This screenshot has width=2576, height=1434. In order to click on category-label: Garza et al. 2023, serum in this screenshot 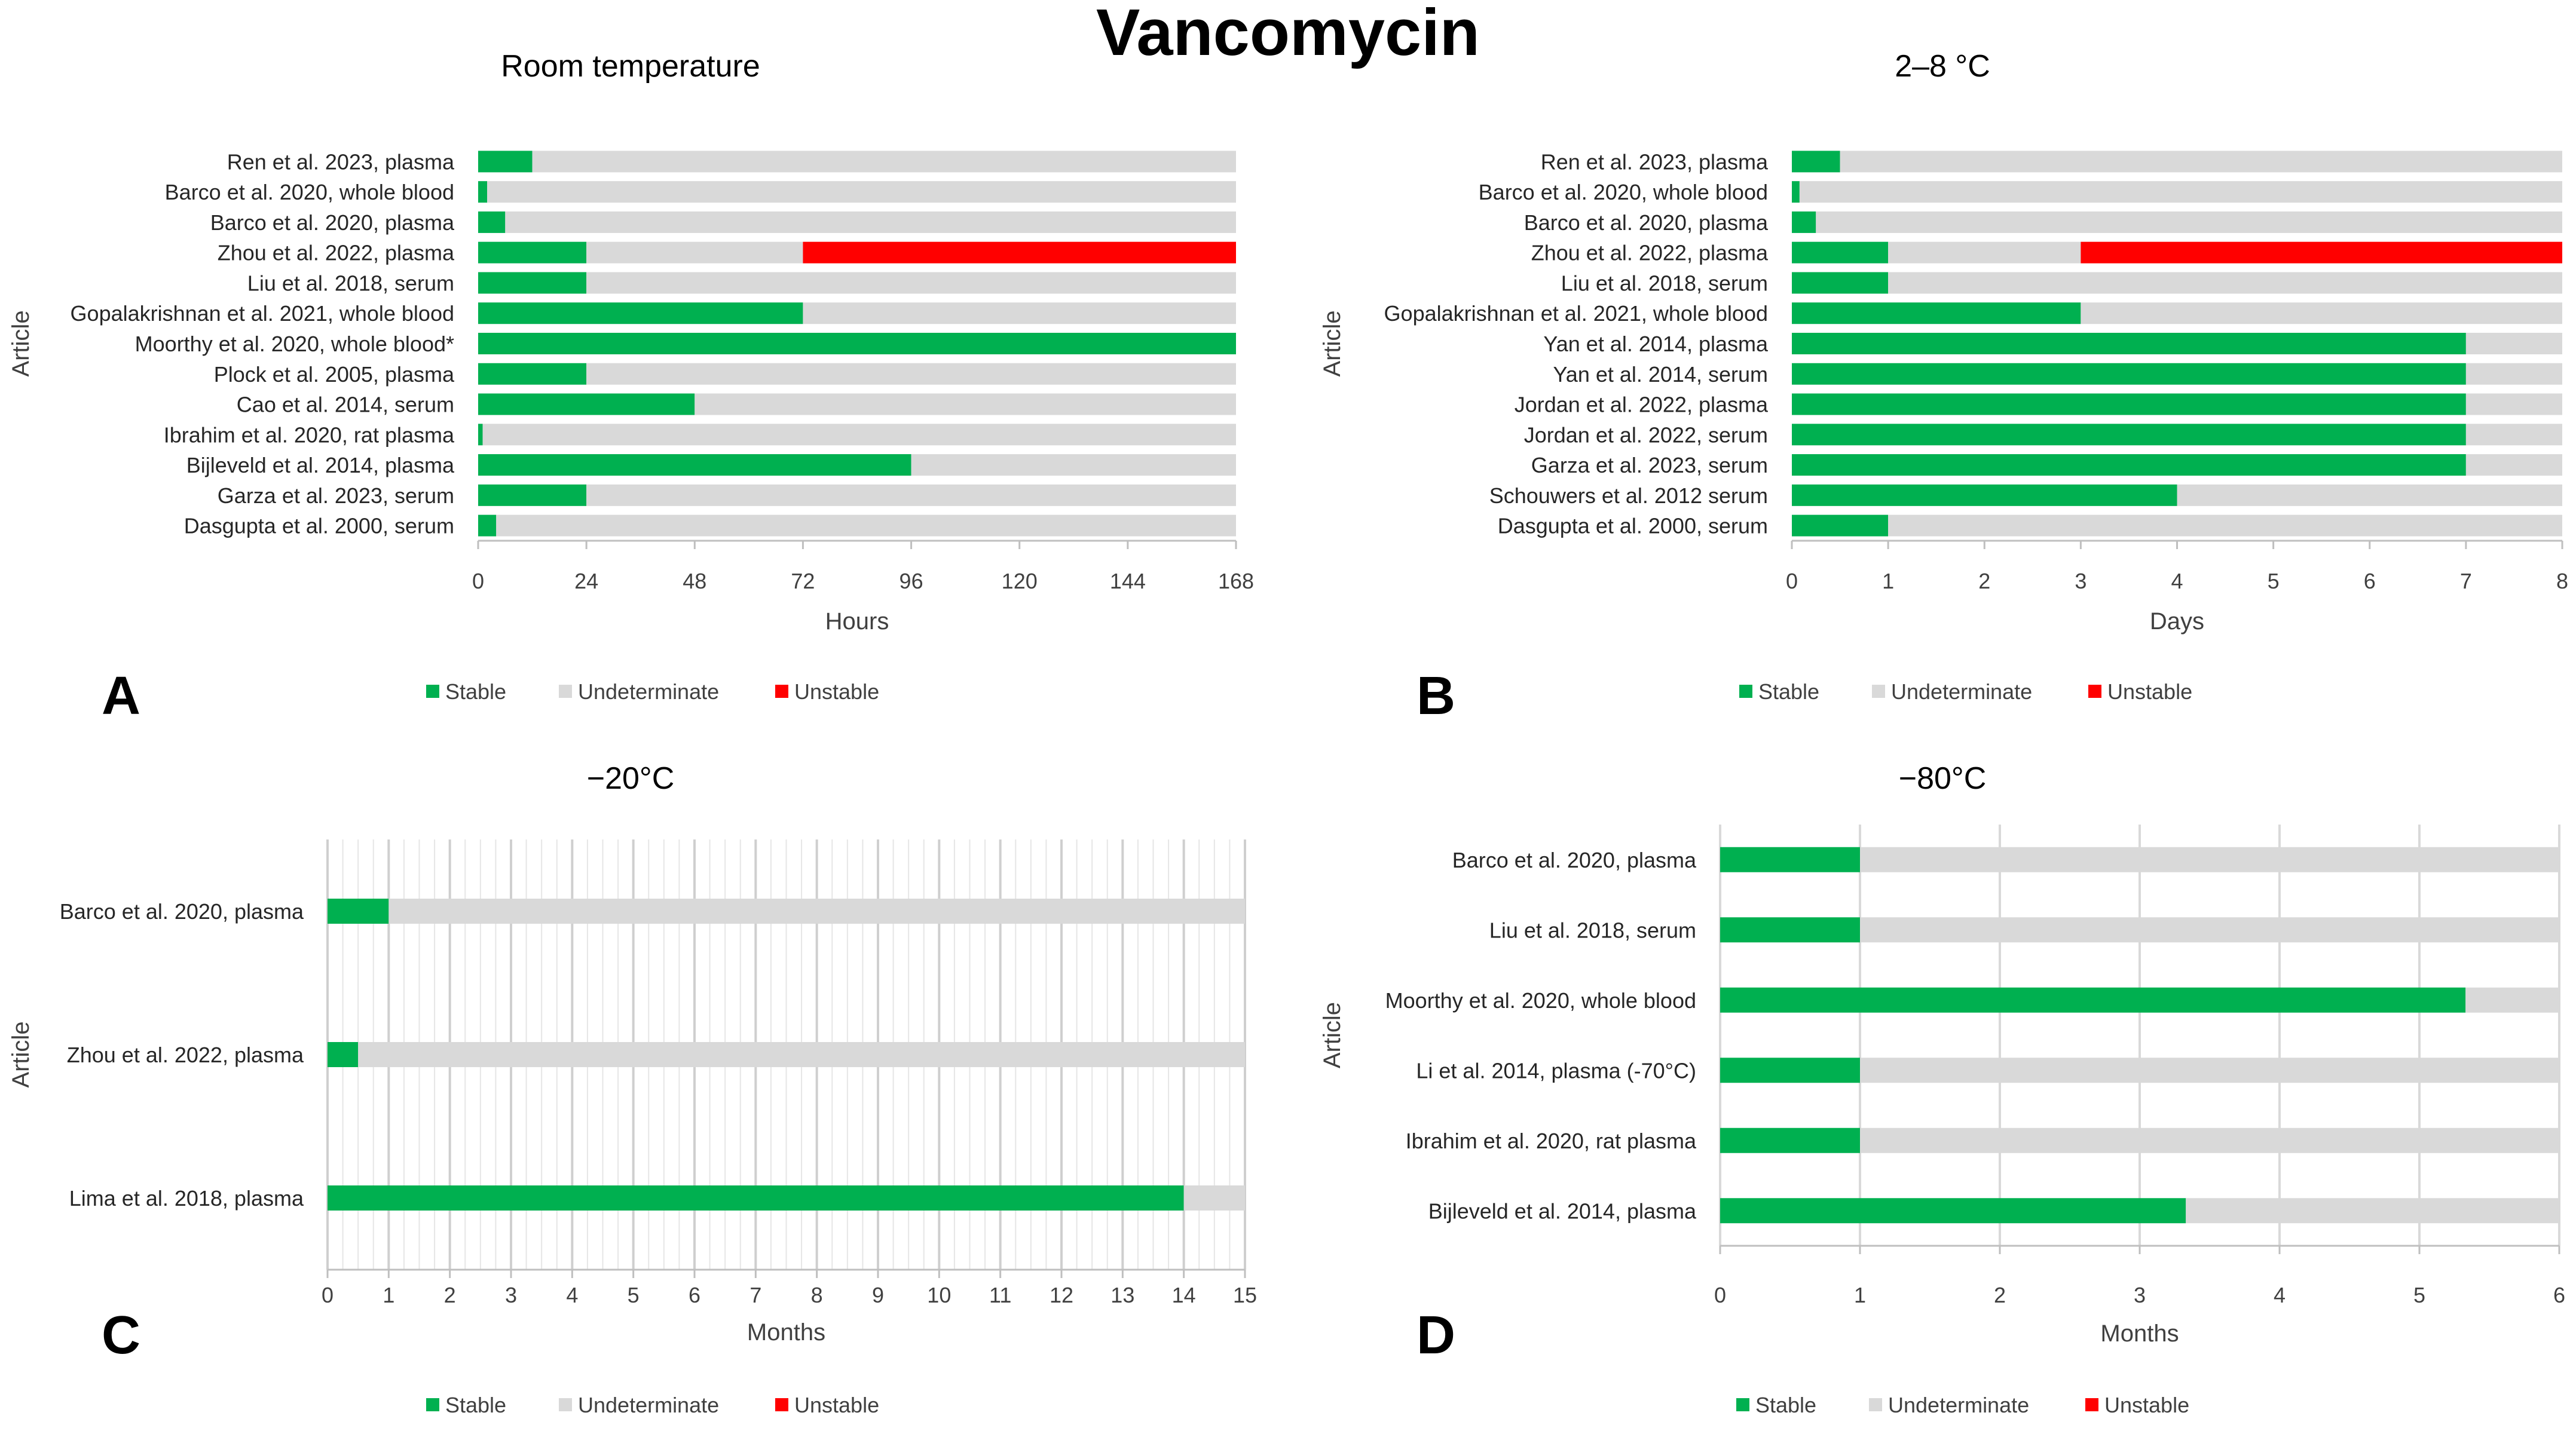, I will do `click(336, 495)`.